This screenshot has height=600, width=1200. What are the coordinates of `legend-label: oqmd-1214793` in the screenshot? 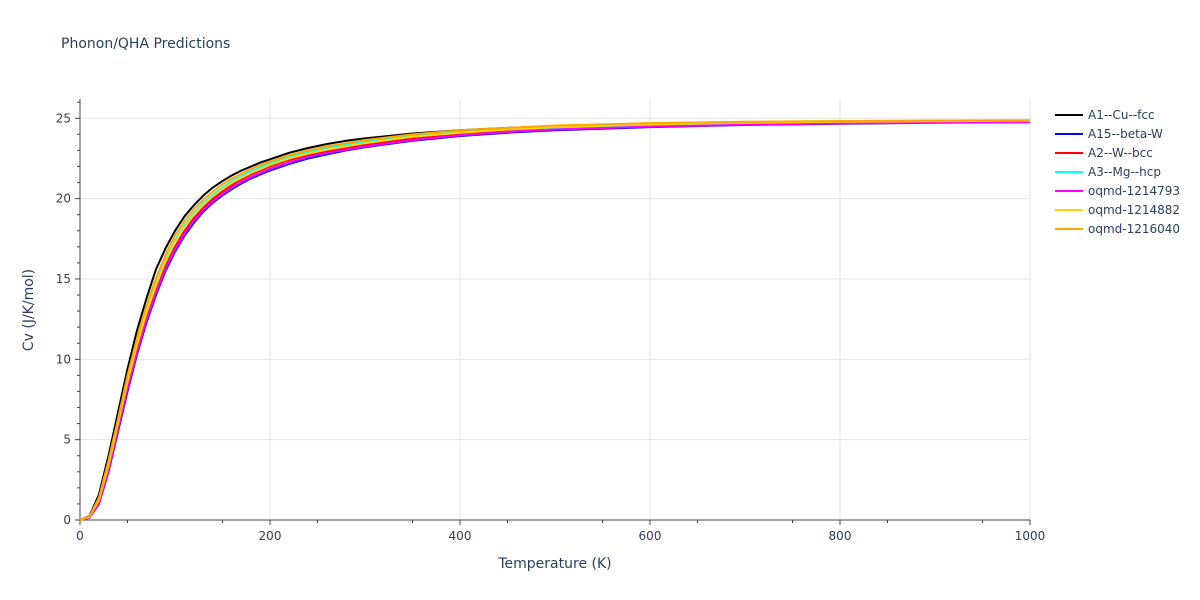 It's located at (1134, 191).